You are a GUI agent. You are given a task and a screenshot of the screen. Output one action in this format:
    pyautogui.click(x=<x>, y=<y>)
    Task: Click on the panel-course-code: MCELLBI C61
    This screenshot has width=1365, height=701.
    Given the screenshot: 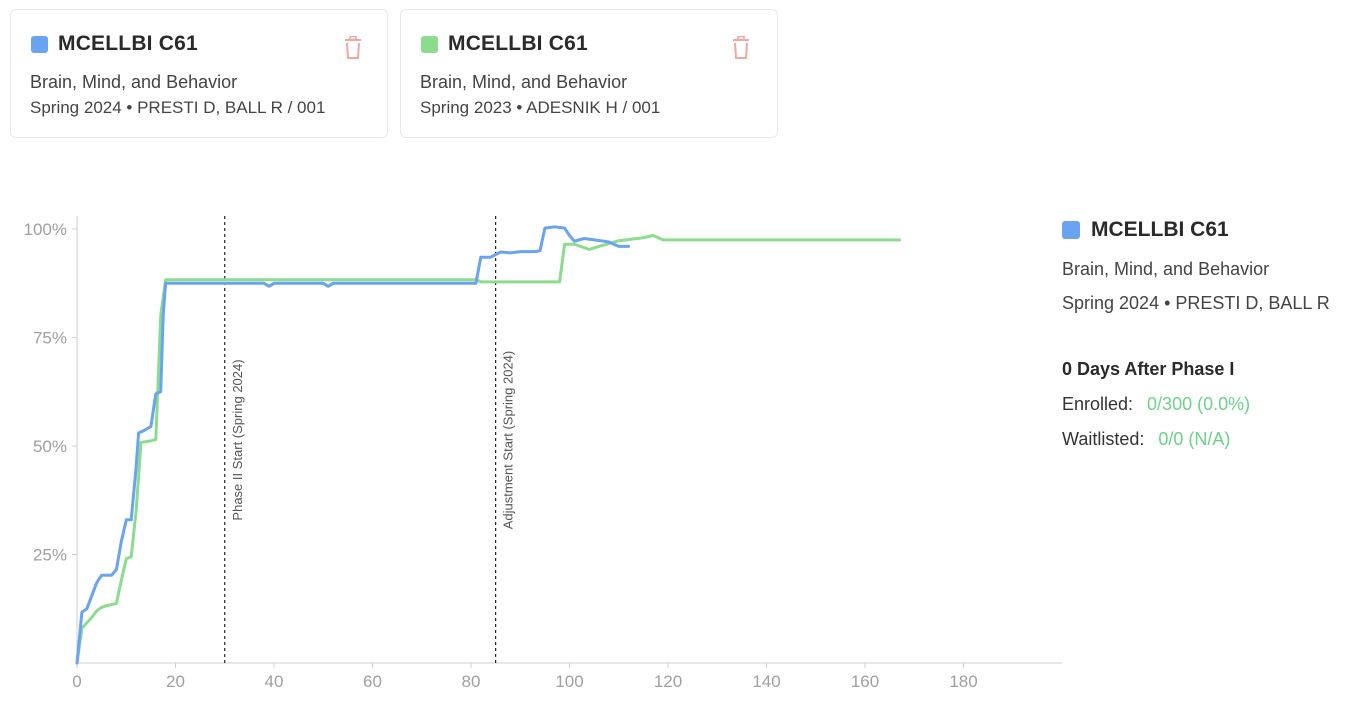 What is the action you would take?
    pyautogui.click(x=1160, y=229)
    